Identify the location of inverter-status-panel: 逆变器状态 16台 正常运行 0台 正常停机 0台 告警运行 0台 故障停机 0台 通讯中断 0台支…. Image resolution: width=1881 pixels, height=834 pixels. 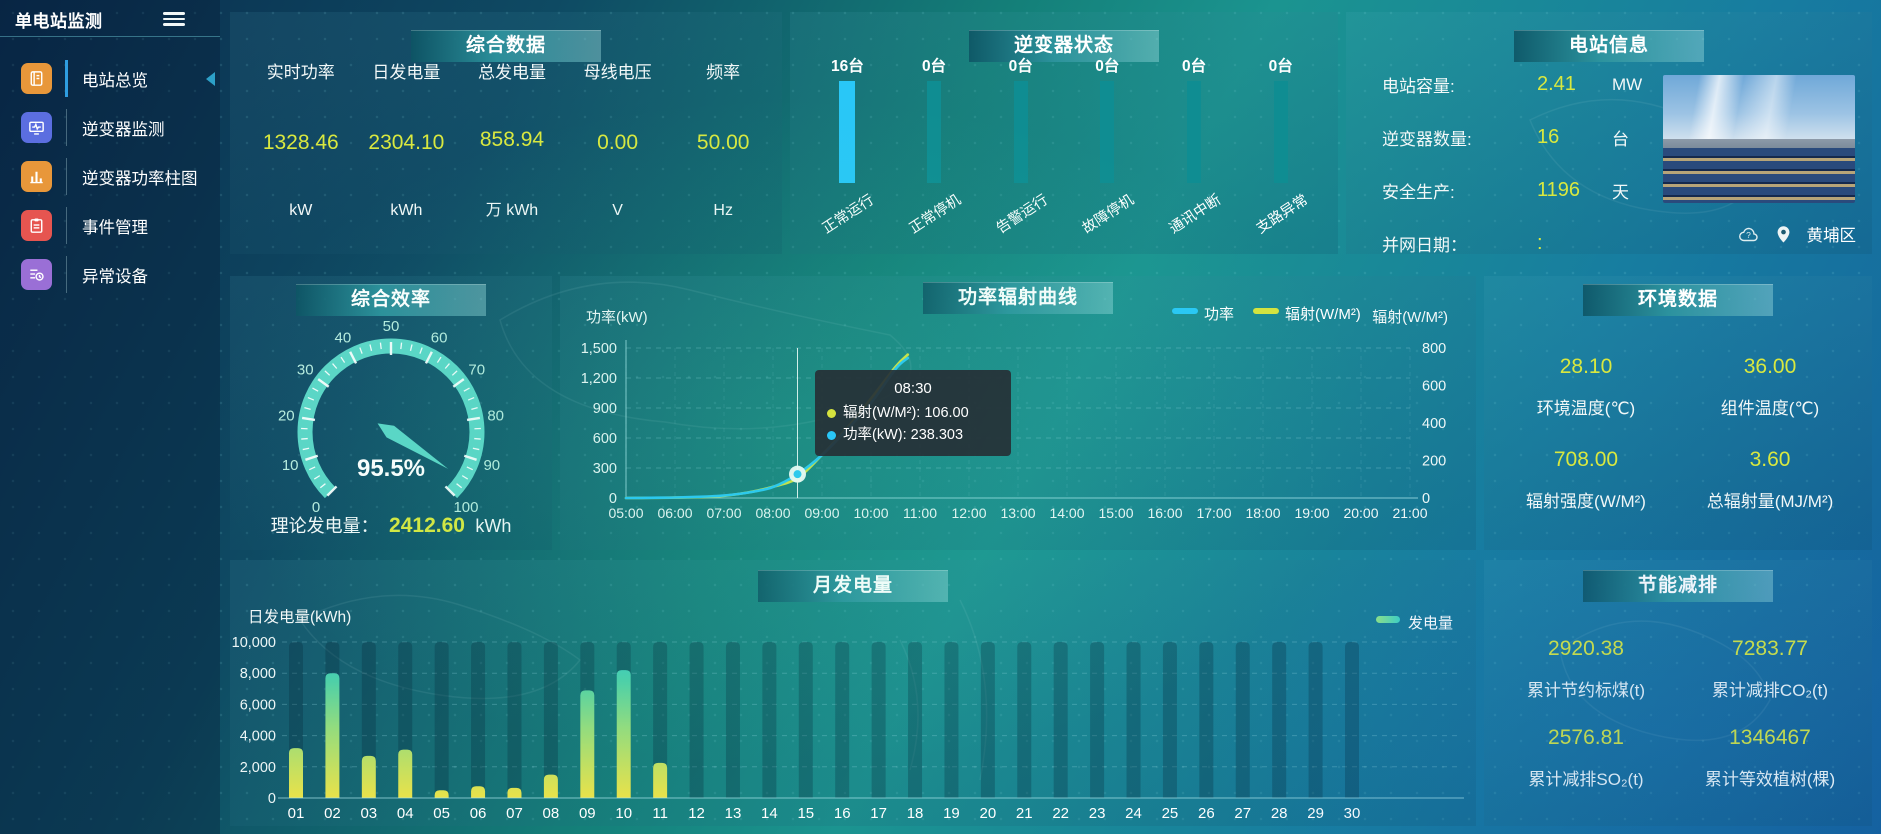
(1064, 133).